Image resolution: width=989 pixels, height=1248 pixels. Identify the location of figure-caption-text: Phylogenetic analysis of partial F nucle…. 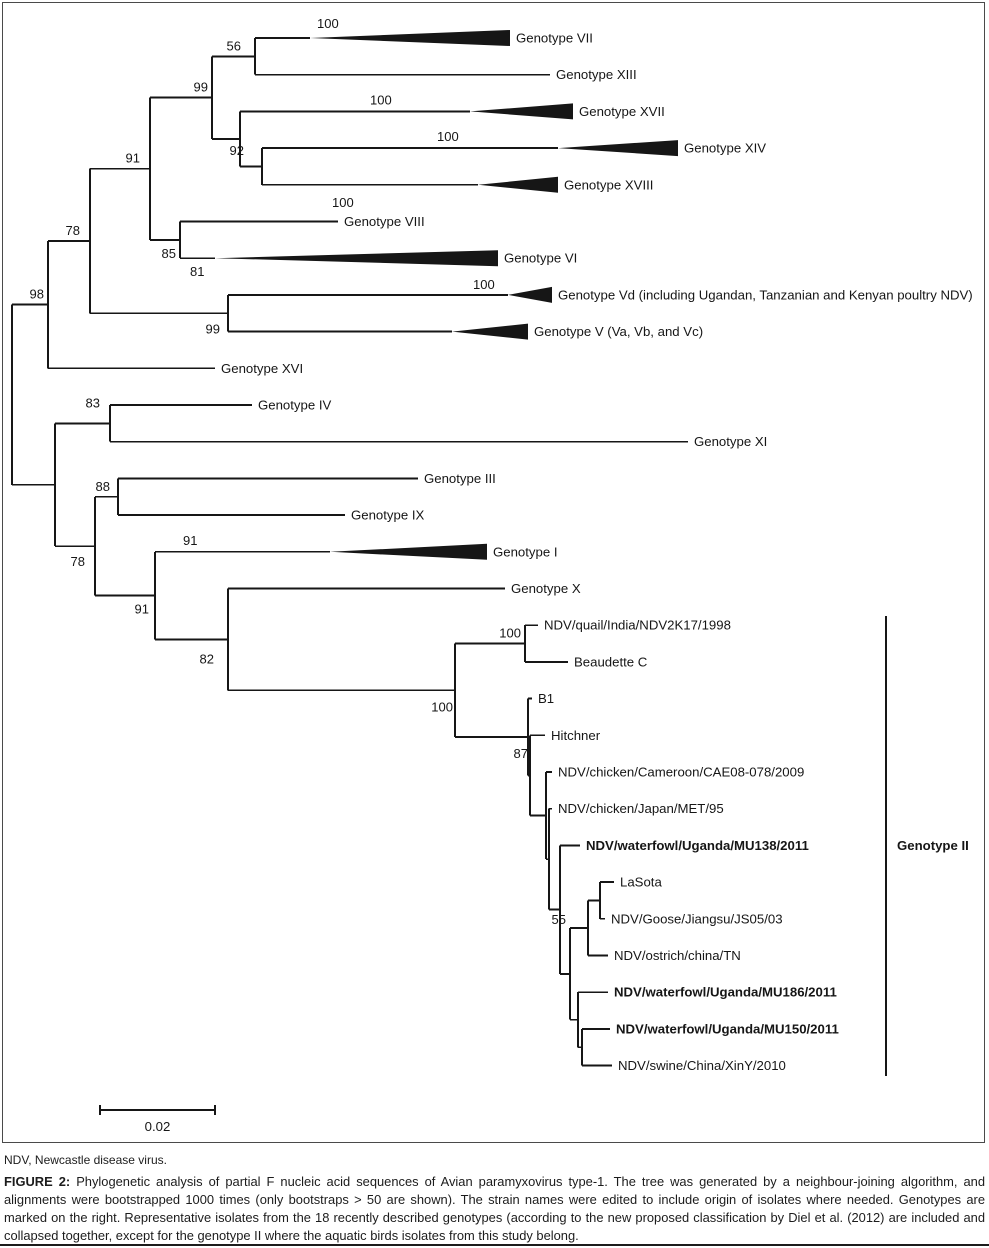
(494, 1209).